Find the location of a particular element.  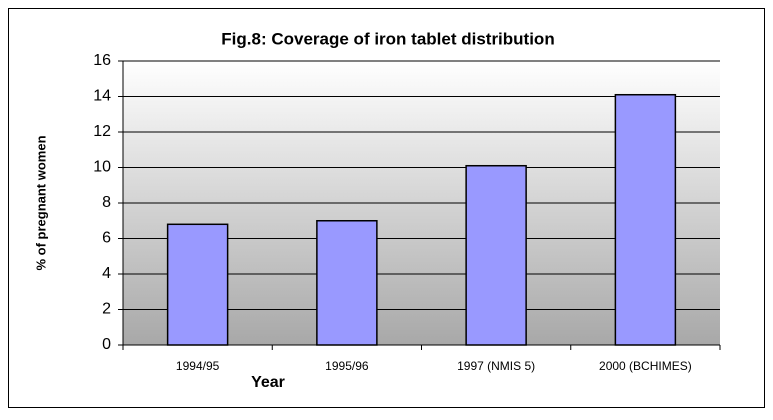

y-tick-label: 14 is located at coordinates (102, 96).